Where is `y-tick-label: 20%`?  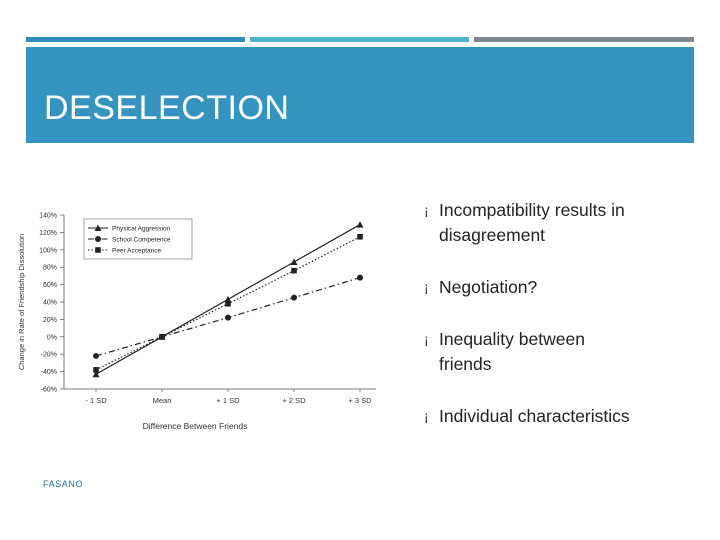
y-tick-label: 20% is located at coordinates (50, 320).